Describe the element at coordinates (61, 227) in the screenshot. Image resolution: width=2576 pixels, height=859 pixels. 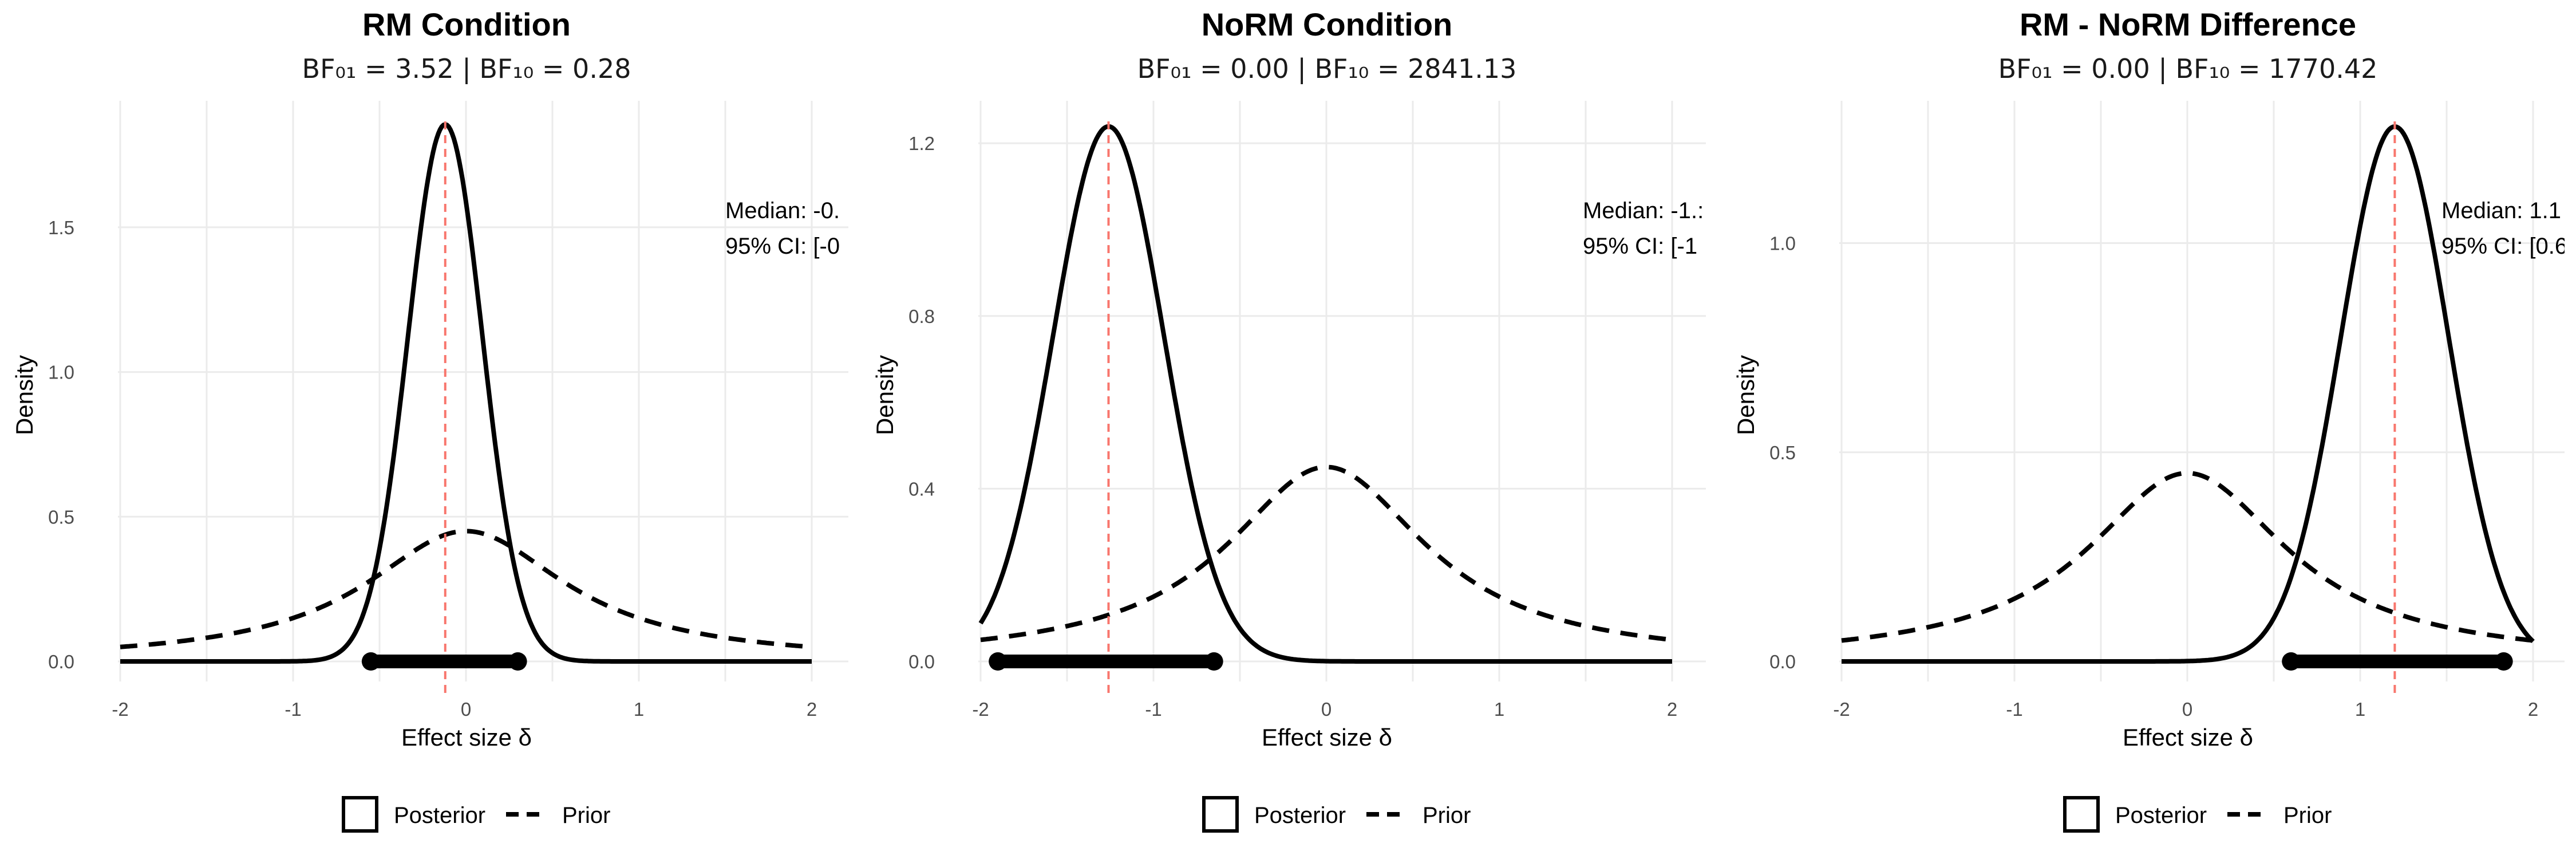
I see `y-tick-label: 1.5` at that location.